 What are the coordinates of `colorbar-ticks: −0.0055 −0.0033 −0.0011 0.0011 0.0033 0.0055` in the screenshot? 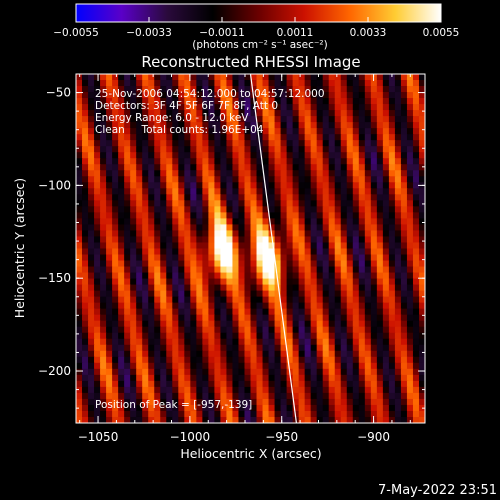 It's located at (256, 28).